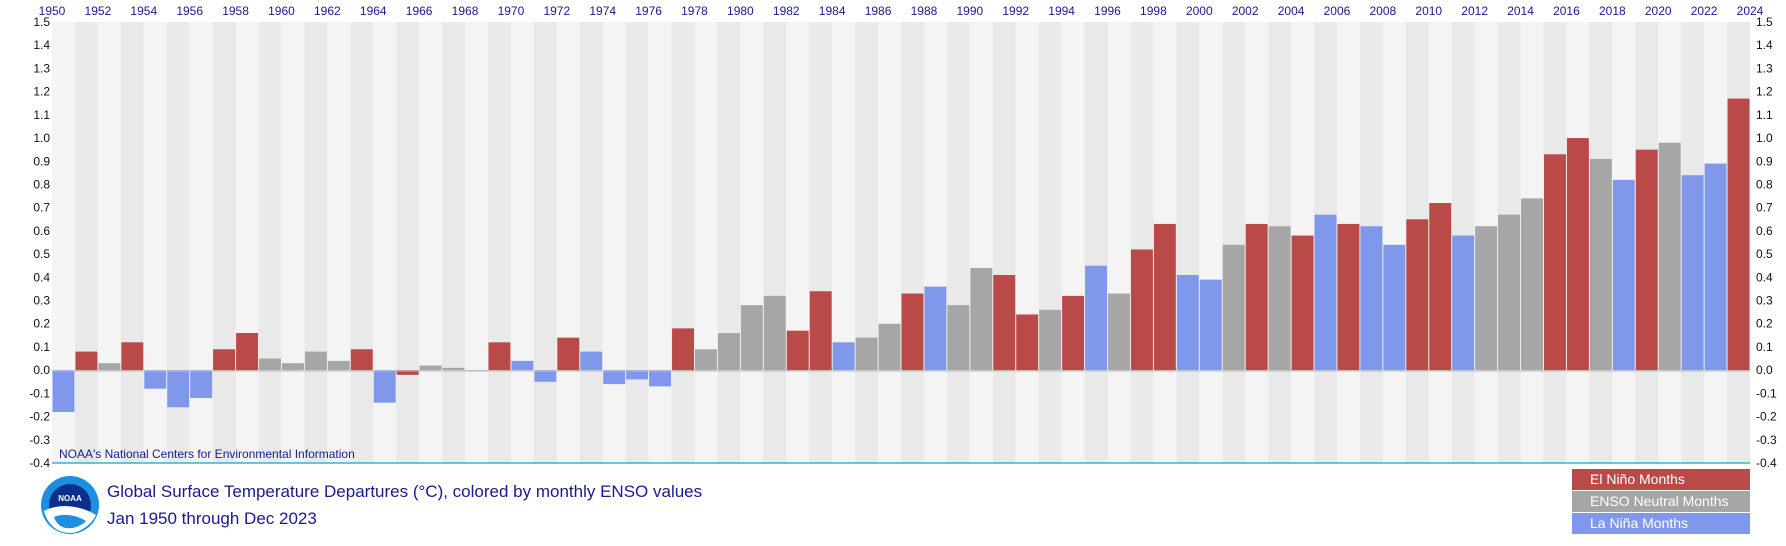 The image size is (1786, 546). I want to click on bar-2009, so click(1417, 295).